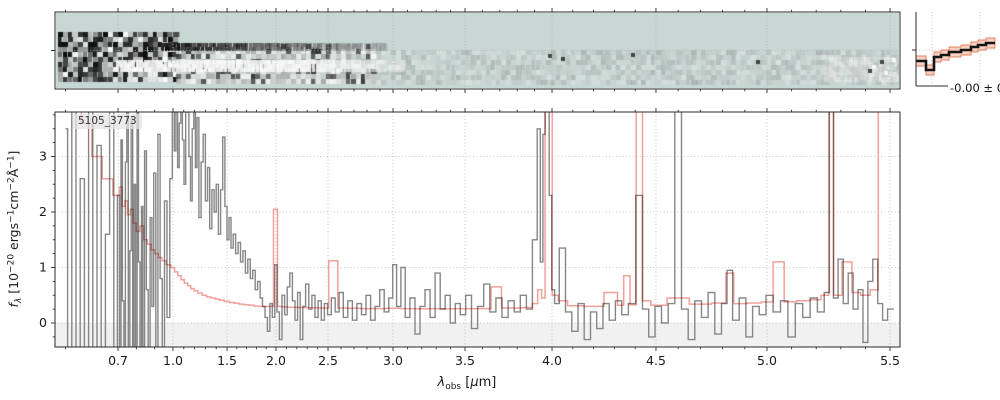 The width and height of the screenshot is (1000, 400). Describe the element at coordinates (43, 322) in the screenshot. I see `y-tick-label: 0` at that location.